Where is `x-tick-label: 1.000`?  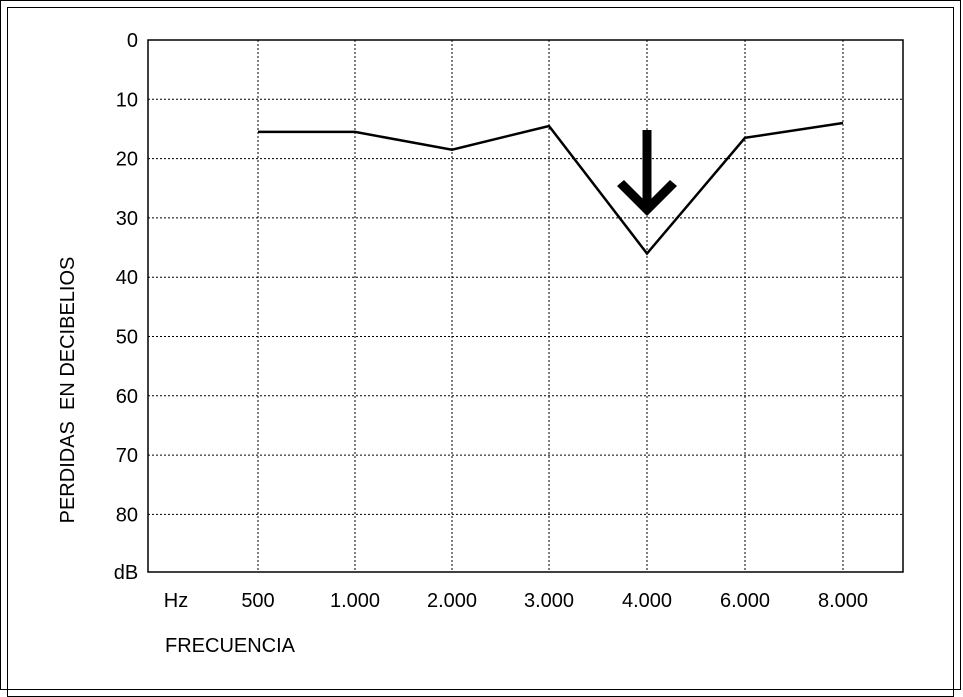
x-tick-label: 1.000 is located at coordinates (355, 601).